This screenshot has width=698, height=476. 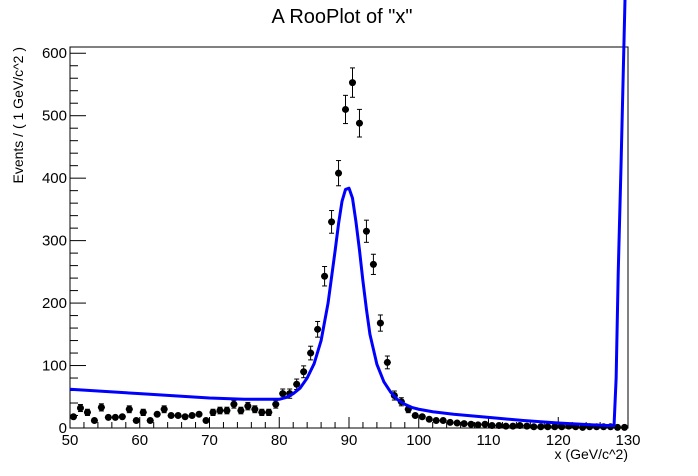 What do you see at coordinates (54, 366) in the screenshot?
I see `y-tick-label: 100` at bounding box center [54, 366].